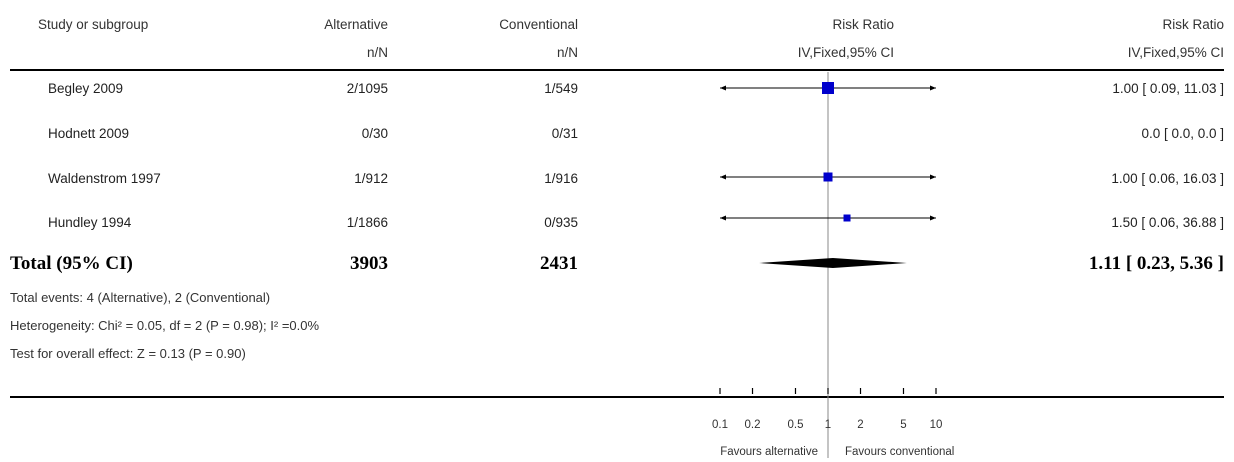  What do you see at coordinates (93, 24) in the screenshot?
I see `header-study: Study or subgroup` at bounding box center [93, 24].